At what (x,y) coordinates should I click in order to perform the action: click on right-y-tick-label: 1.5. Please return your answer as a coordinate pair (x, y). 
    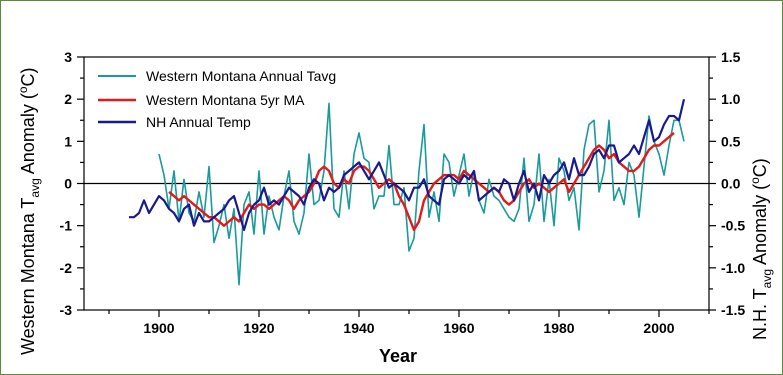
    Looking at the image, I should click on (731, 57).